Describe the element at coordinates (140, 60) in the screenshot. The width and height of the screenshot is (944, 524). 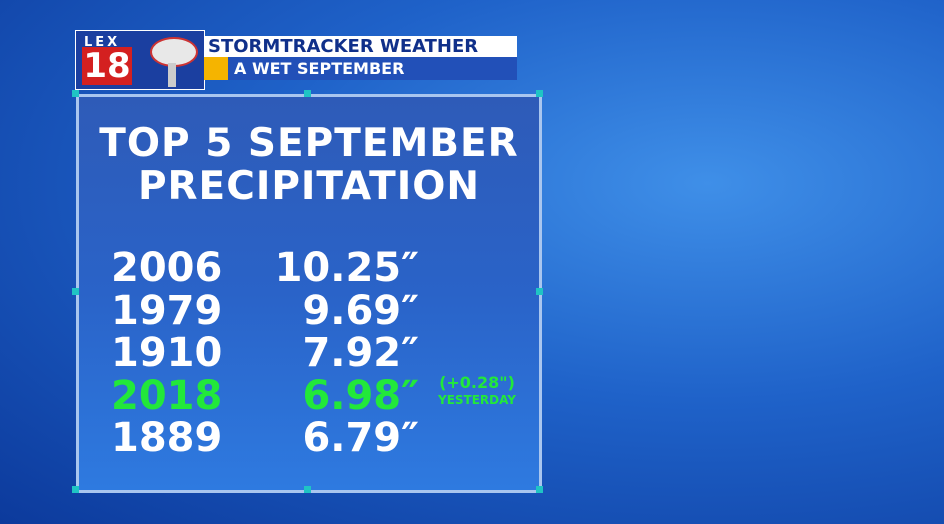
I see `logo: LEX 18` at that location.